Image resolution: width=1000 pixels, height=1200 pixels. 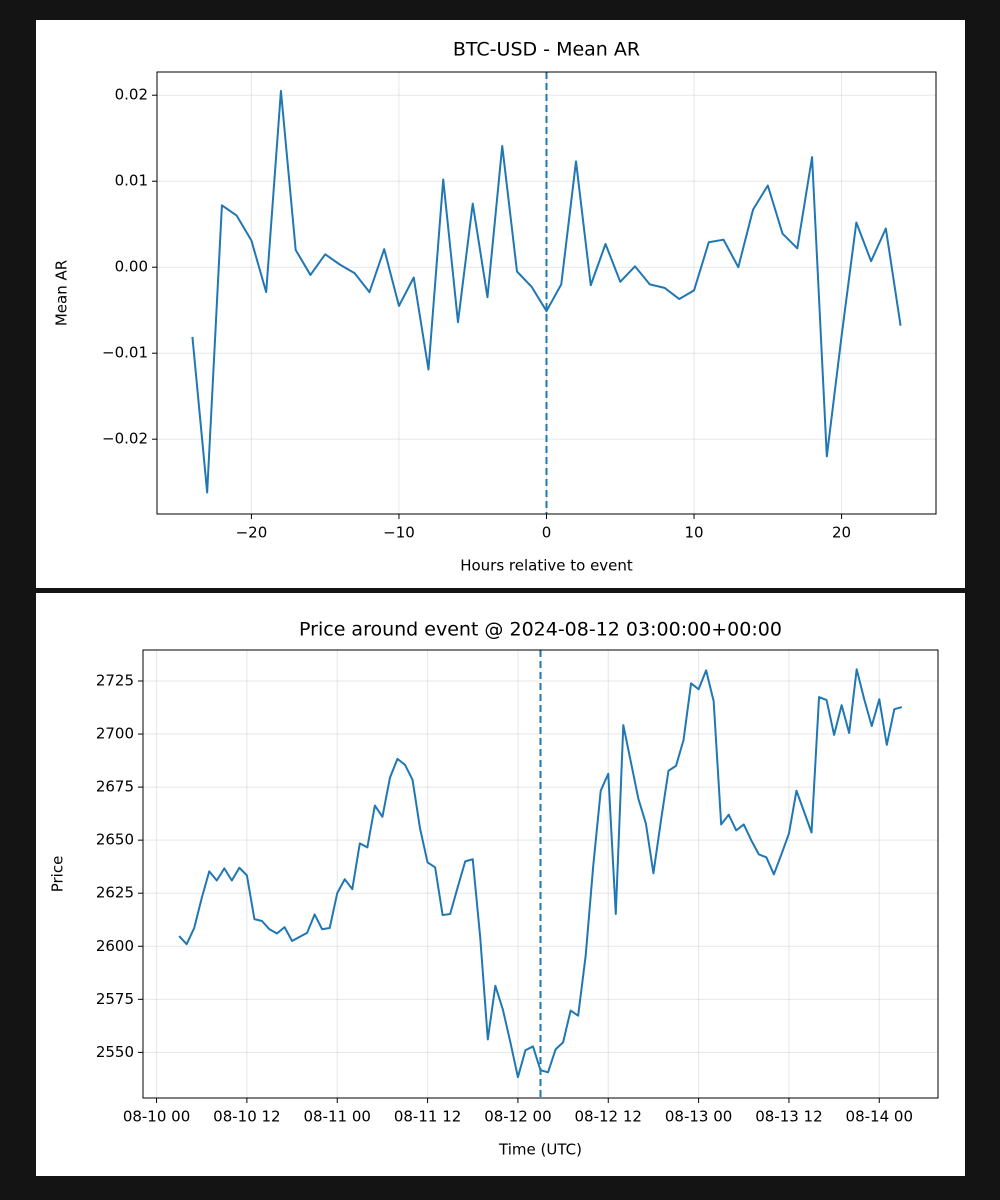 I want to click on x-tick-label: 0, so click(x=547, y=533).